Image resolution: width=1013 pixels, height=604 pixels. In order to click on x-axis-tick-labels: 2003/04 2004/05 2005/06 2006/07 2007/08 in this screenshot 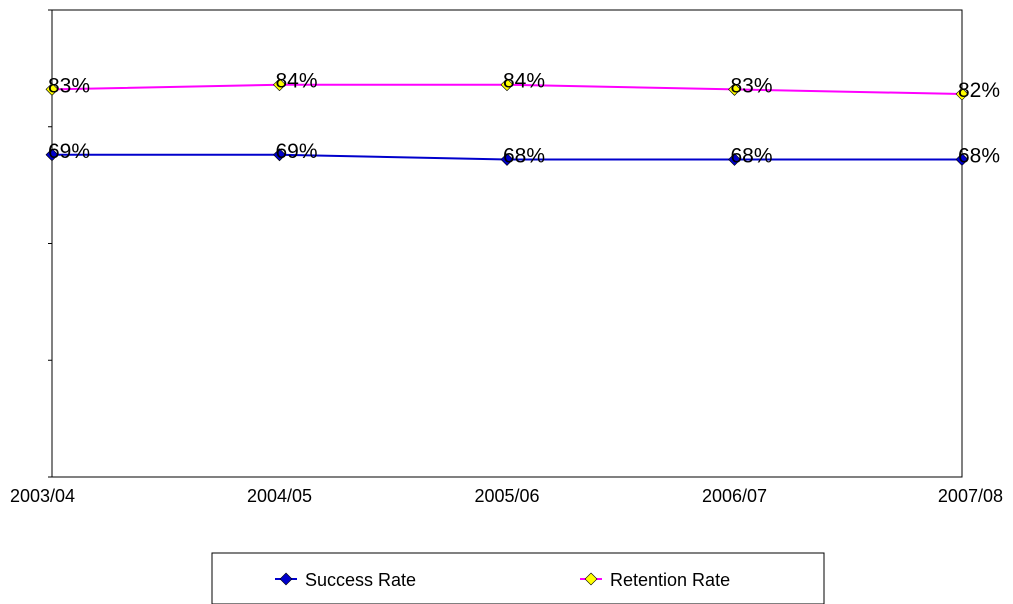, I will do `click(506, 496)`.